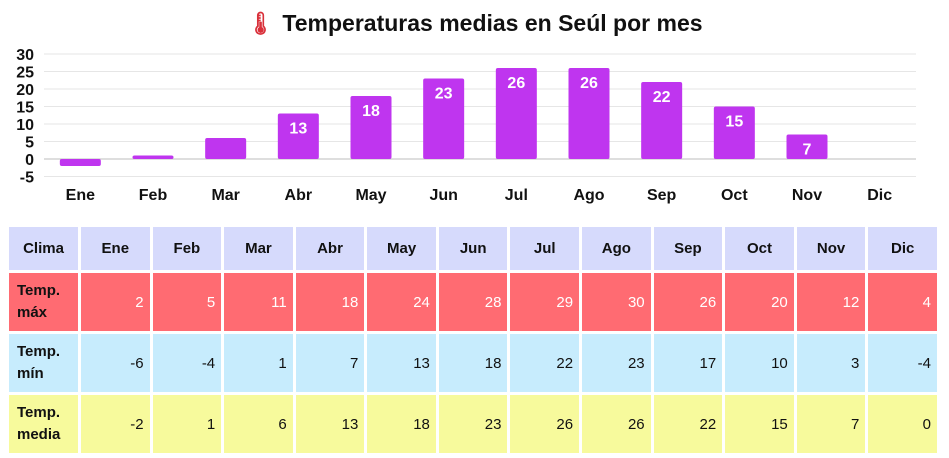 The height and width of the screenshot is (458, 949). Describe the element at coordinates (27, 178) in the screenshot. I see `y-tick-label: -5` at that location.